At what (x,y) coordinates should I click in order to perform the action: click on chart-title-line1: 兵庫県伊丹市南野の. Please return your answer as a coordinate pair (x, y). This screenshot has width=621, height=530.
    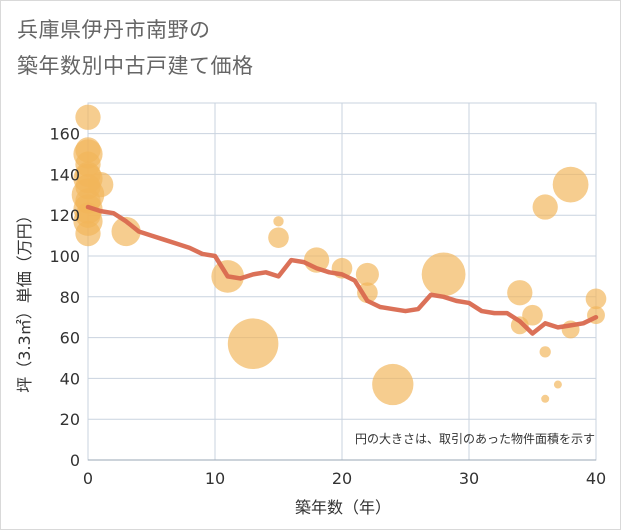
    Looking at the image, I should click on (114, 30).